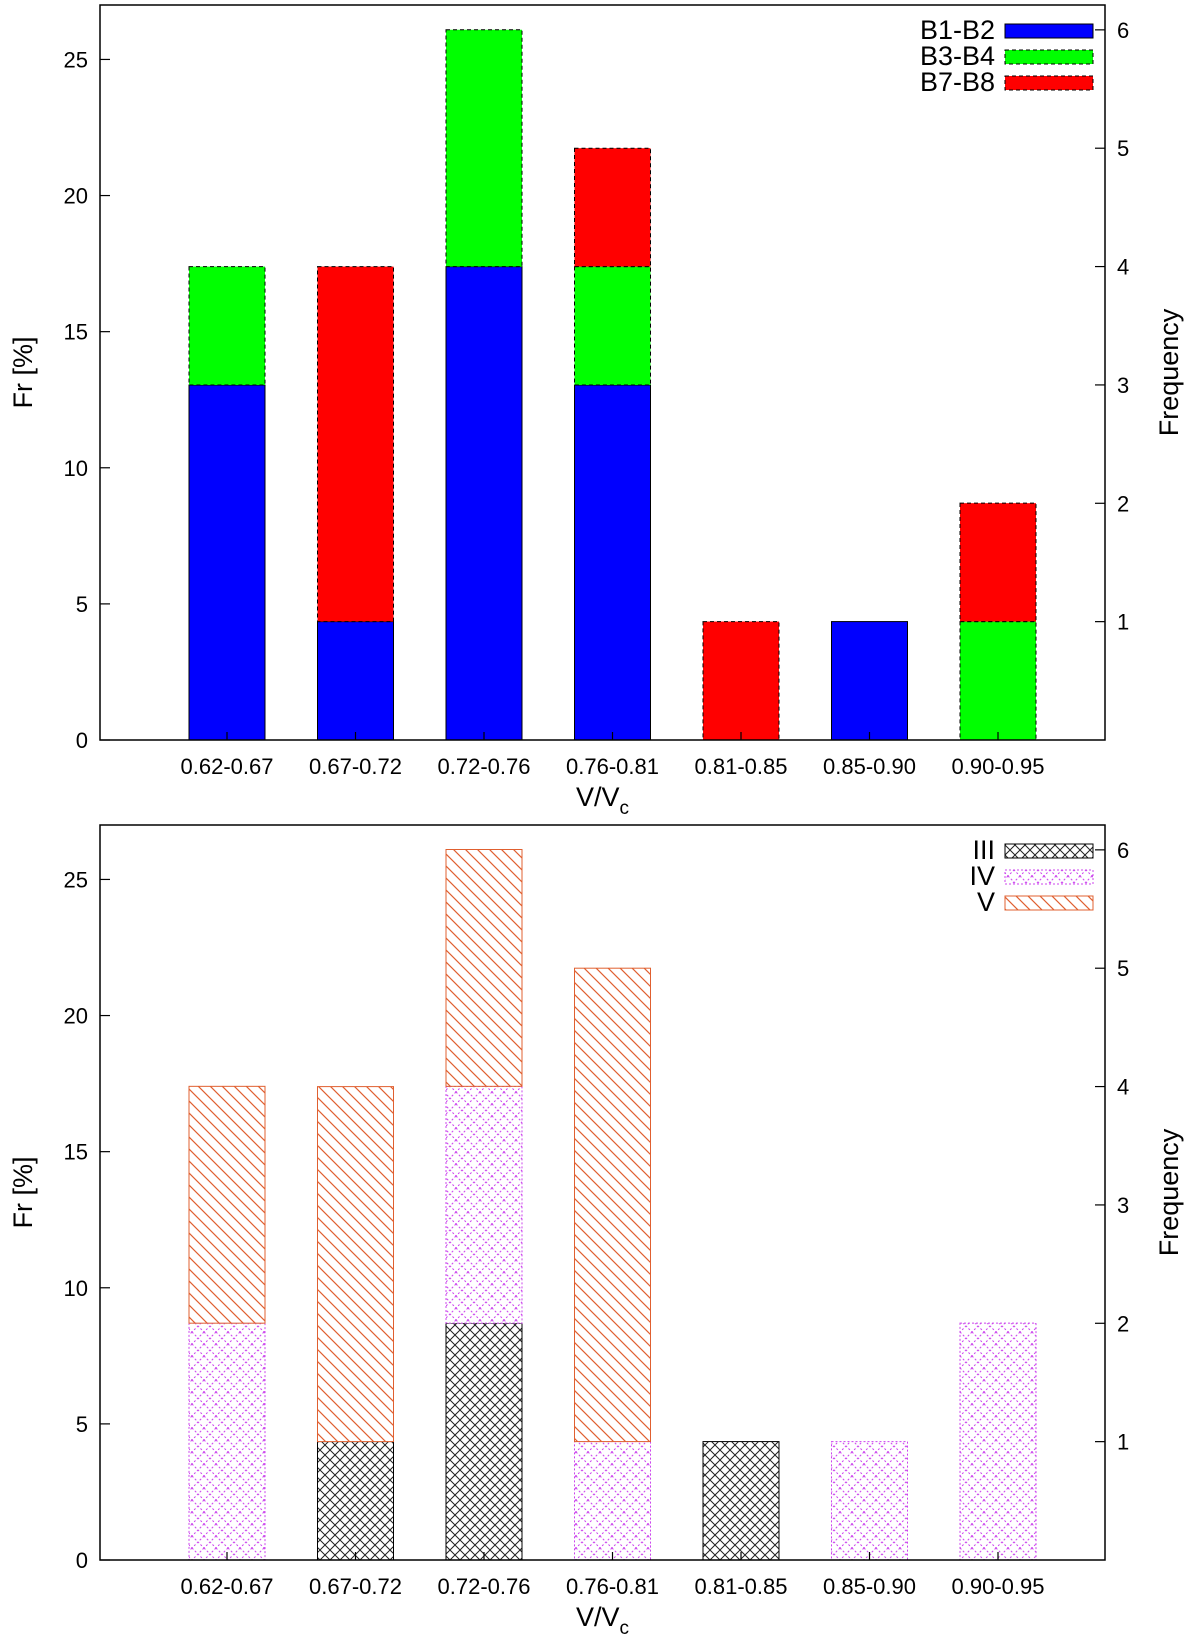 This screenshot has width=1200, height=1645. I want to click on bar-iii-0.81-0.85, so click(741, 1501).